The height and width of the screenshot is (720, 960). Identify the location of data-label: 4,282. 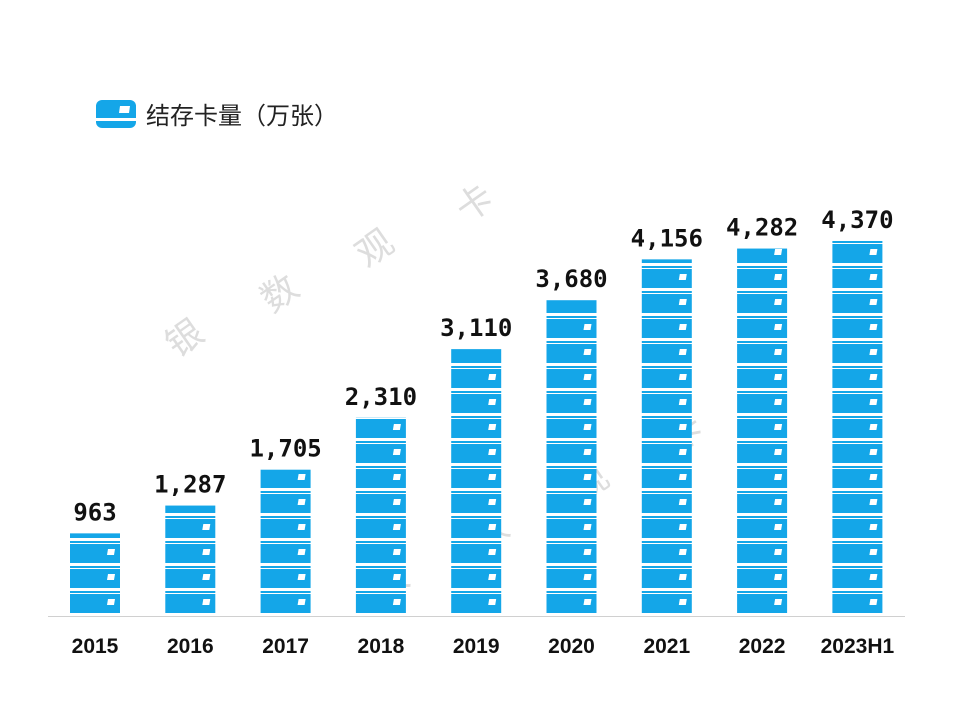
(762, 228).